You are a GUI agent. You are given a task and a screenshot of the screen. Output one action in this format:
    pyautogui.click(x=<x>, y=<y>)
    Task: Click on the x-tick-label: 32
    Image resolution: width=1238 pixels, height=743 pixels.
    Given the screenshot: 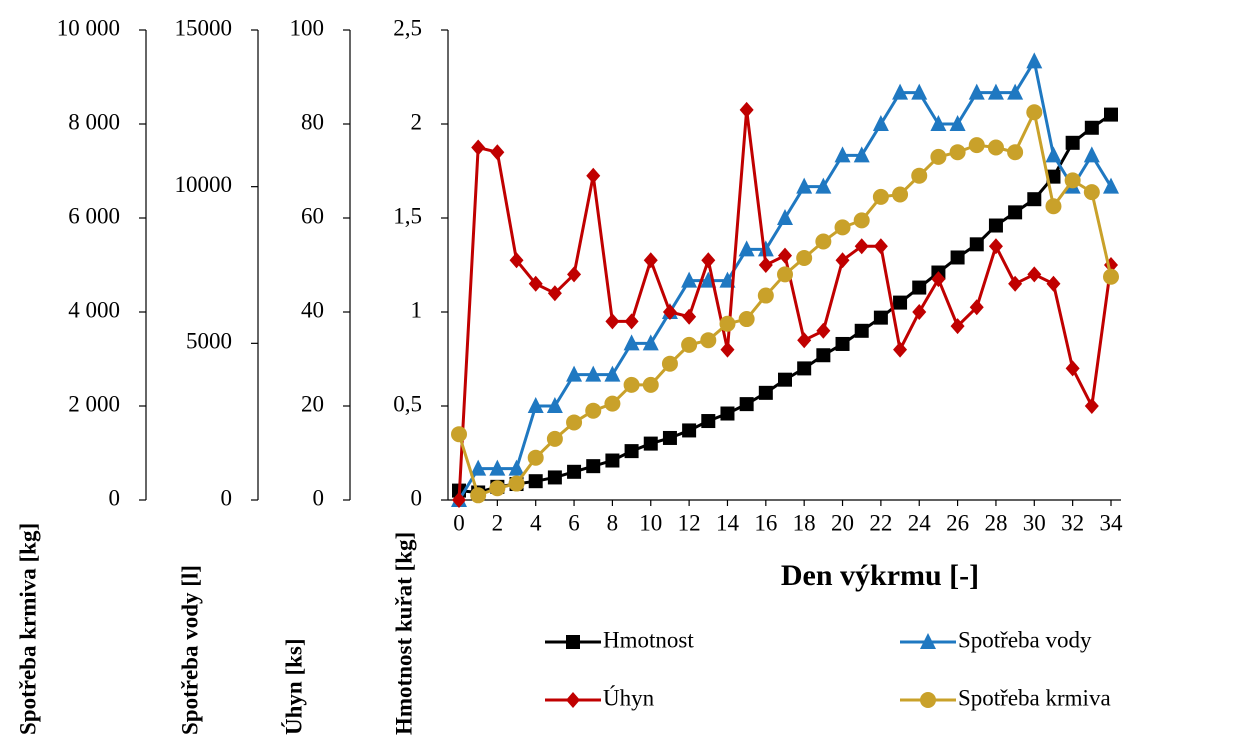 What is the action you would take?
    pyautogui.click(x=1072, y=522)
    